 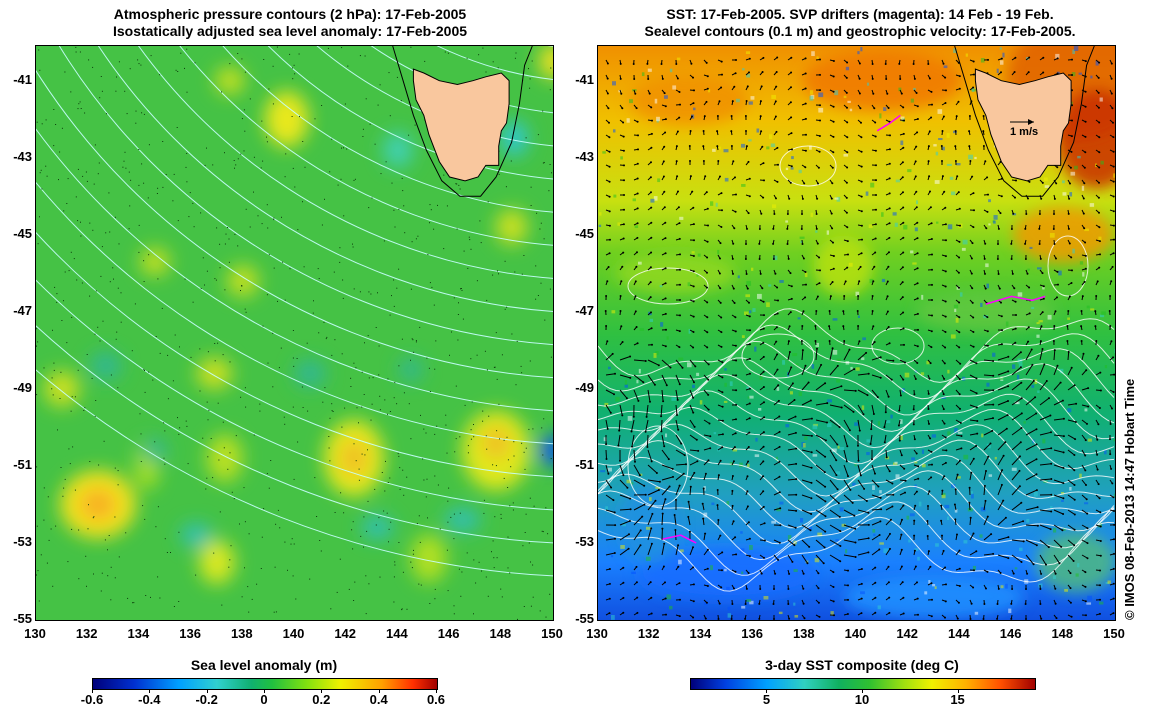 I want to click on colorbar-tick-label: 0.2, so click(x=321, y=699).